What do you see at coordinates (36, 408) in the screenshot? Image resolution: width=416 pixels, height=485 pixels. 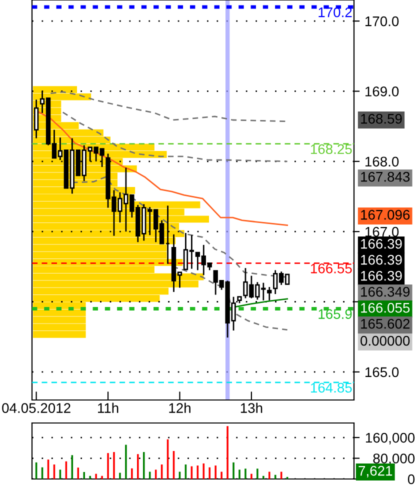 I see `x-tick-label: 04.05.2012` at bounding box center [36, 408].